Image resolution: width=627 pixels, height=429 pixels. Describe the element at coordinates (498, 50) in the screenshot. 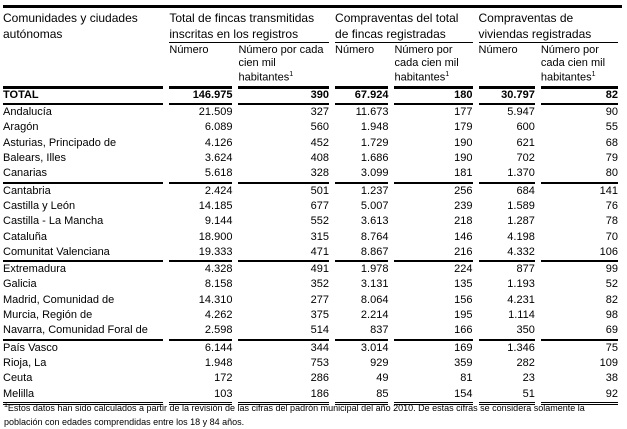

I see `subheader-label: Número` at that location.